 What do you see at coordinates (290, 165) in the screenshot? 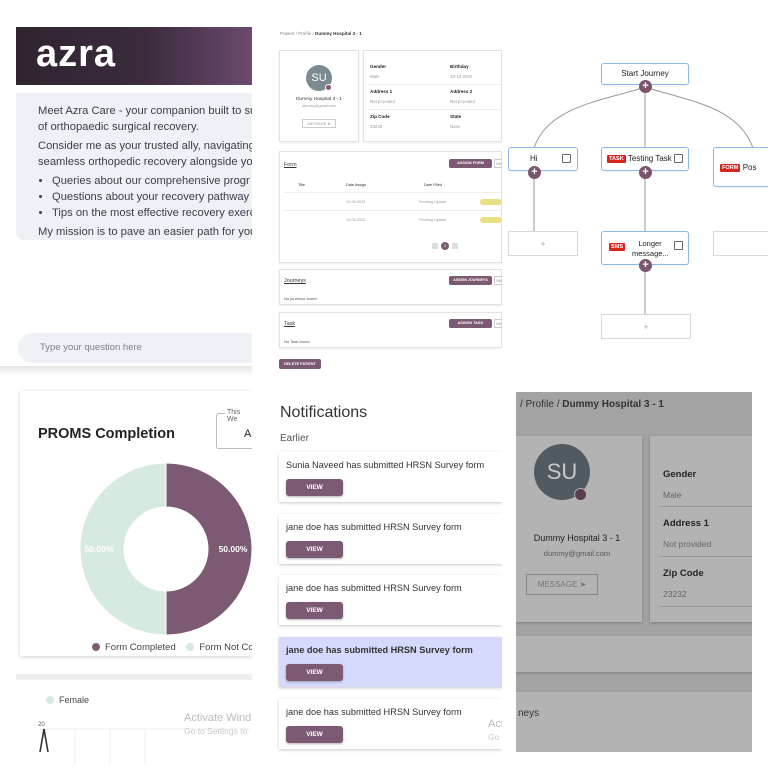
I see `forms-title: Form` at bounding box center [290, 165].